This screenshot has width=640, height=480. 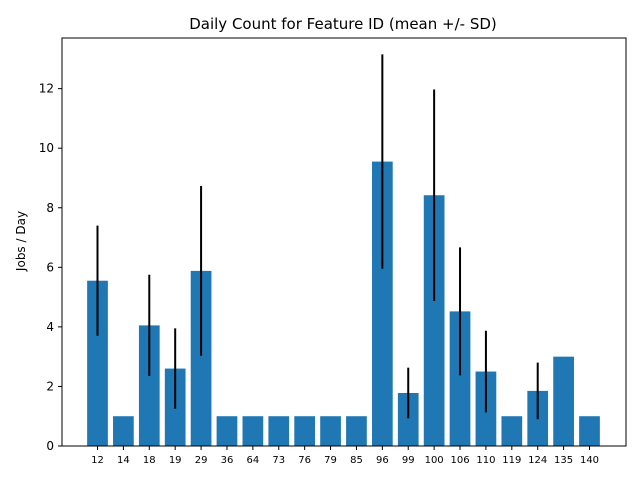 What do you see at coordinates (253, 460) in the screenshot?
I see `x-tick-label-64: 64` at bounding box center [253, 460].